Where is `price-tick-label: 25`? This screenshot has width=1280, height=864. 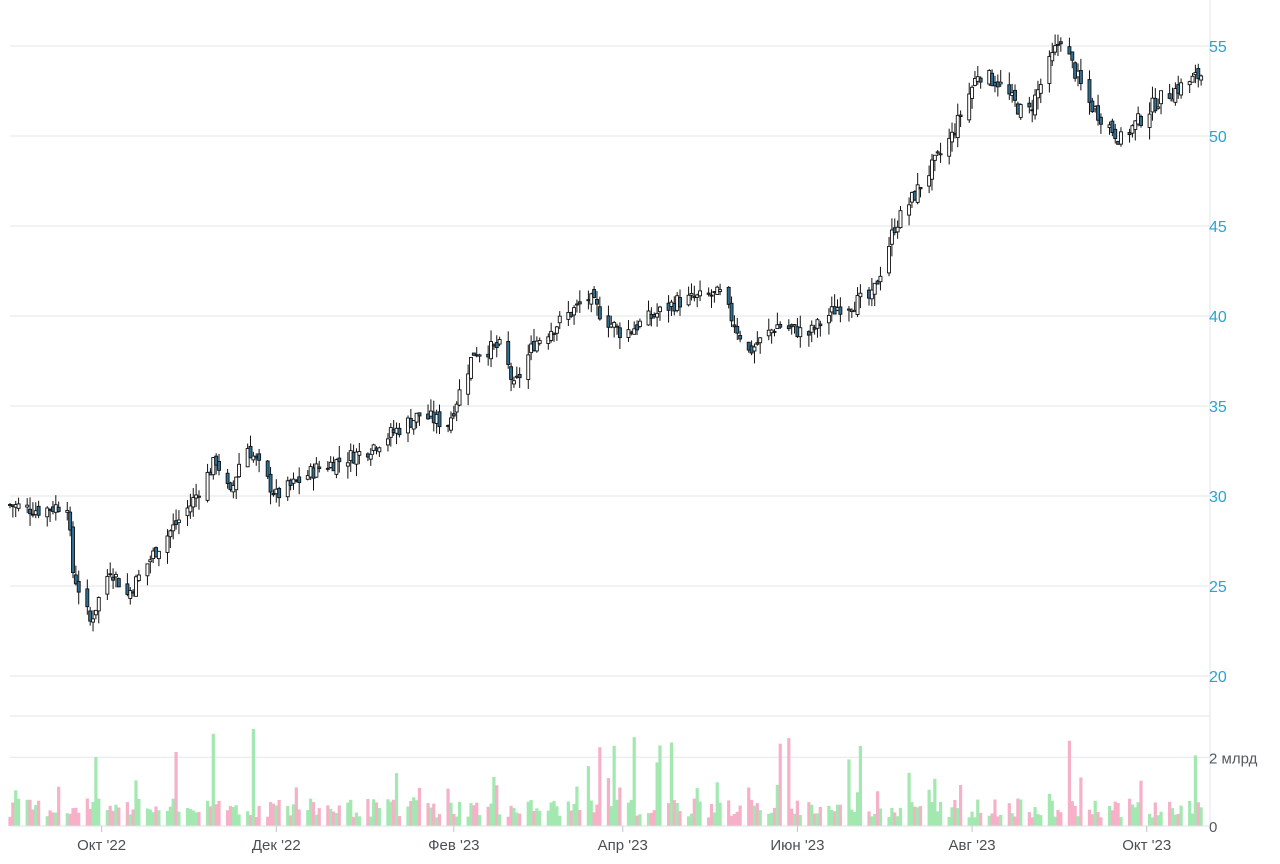
price-tick-label: 25 is located at coordinates (1218, 587).